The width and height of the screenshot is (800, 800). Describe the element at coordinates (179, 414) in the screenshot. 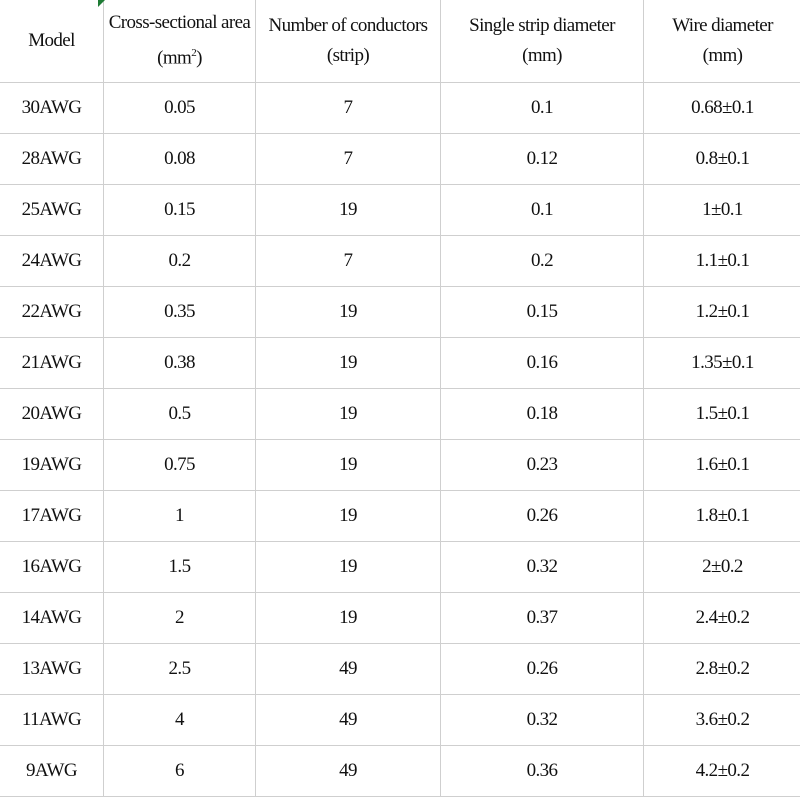

I see `cell-area: 0.5` at that location.